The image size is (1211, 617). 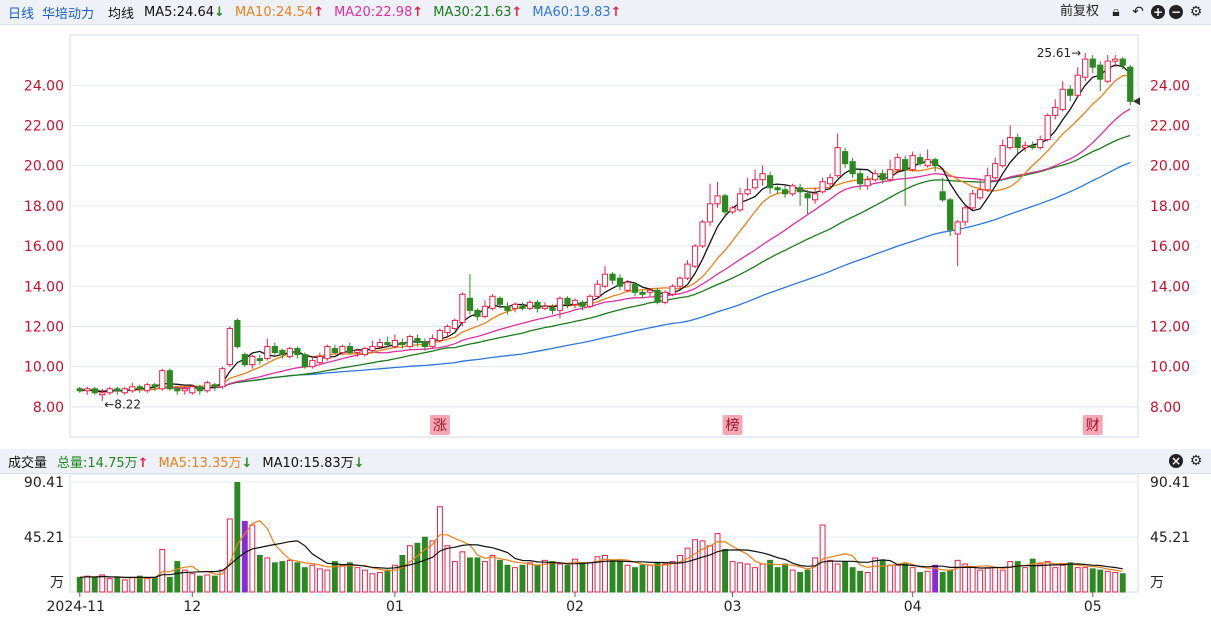 What do you see at coordinates (121, 14) in the screenshot?
I see `indicator-label: 均线` at bounding box center [121, 14].